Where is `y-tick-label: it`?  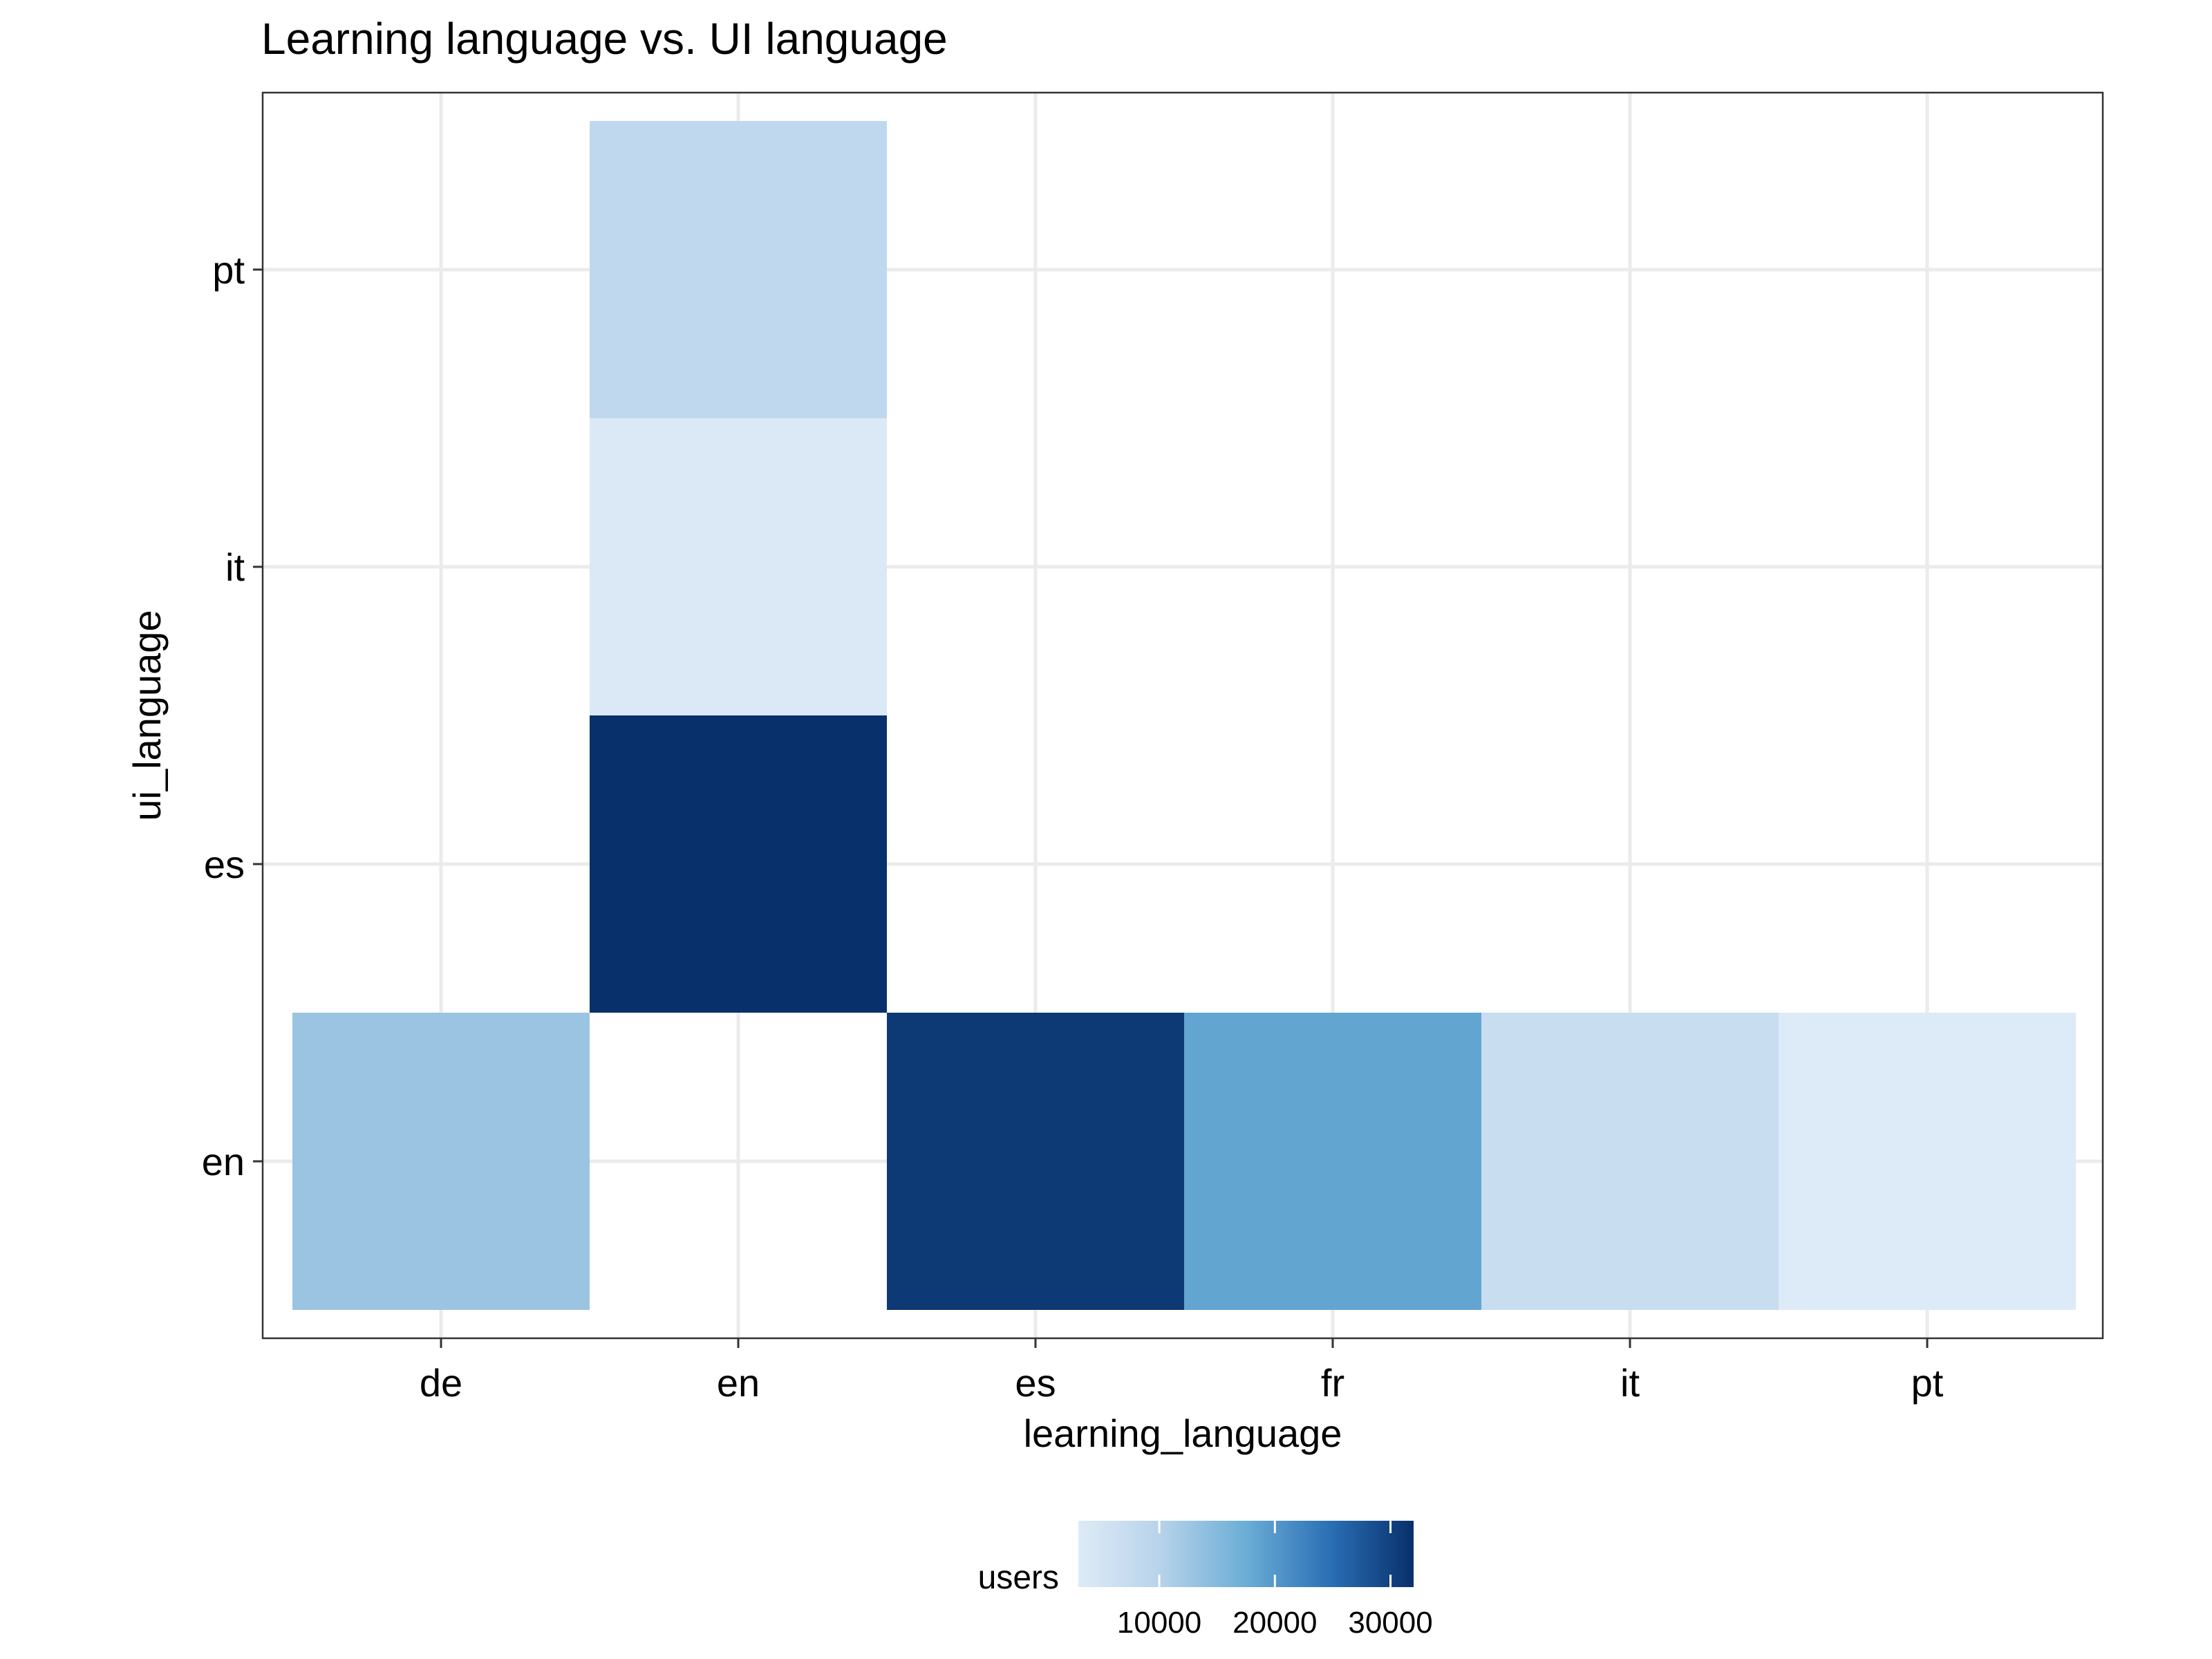 y-tick-label: it is located at coordinates (235, 567).